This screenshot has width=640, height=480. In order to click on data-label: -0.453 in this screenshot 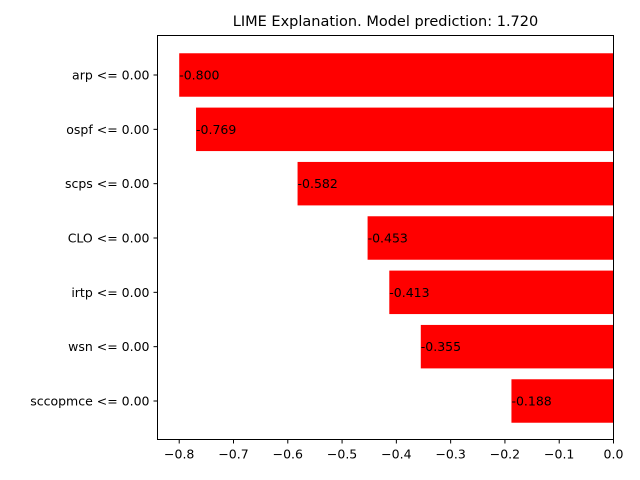, I will do `click(388, 238)`.